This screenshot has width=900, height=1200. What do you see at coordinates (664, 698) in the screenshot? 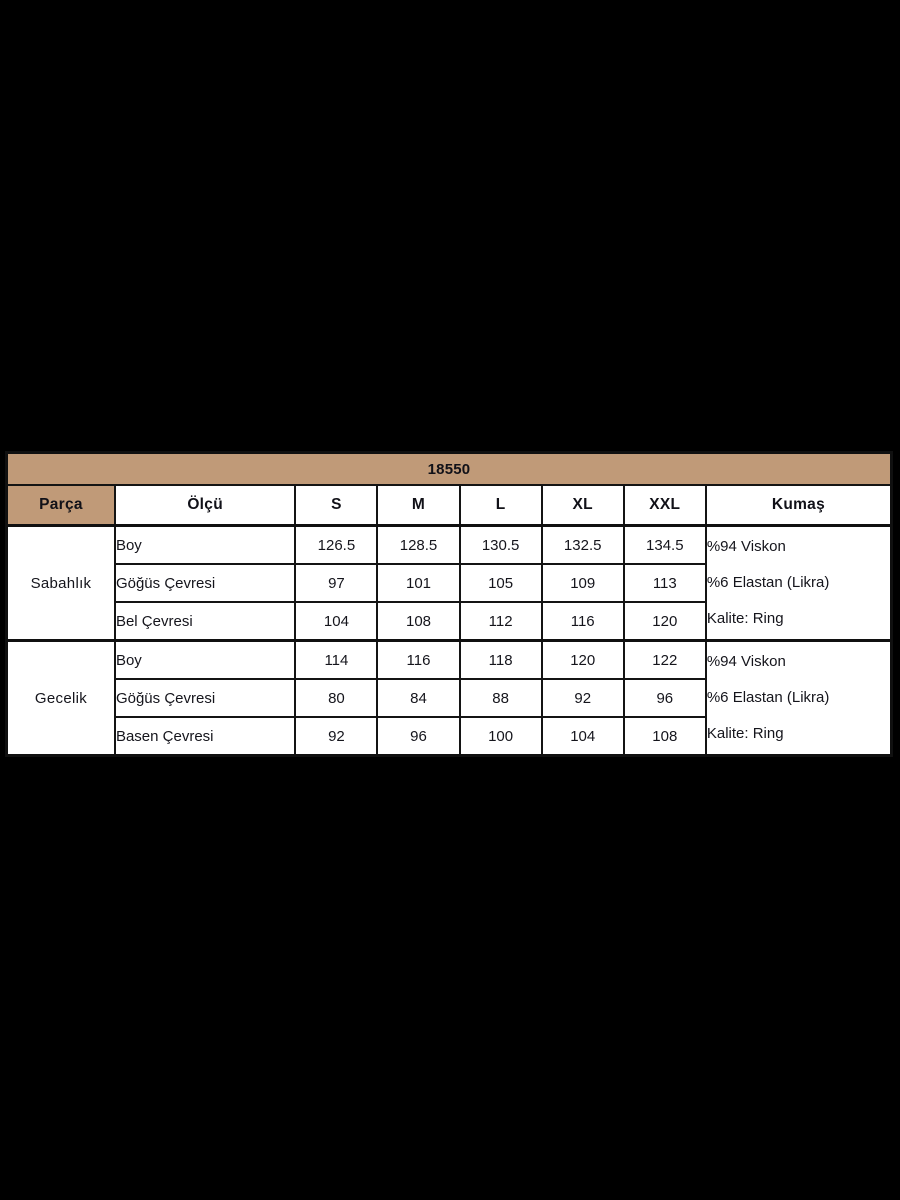
I see `value-xxl: 96` at bounding box center [664, 698].